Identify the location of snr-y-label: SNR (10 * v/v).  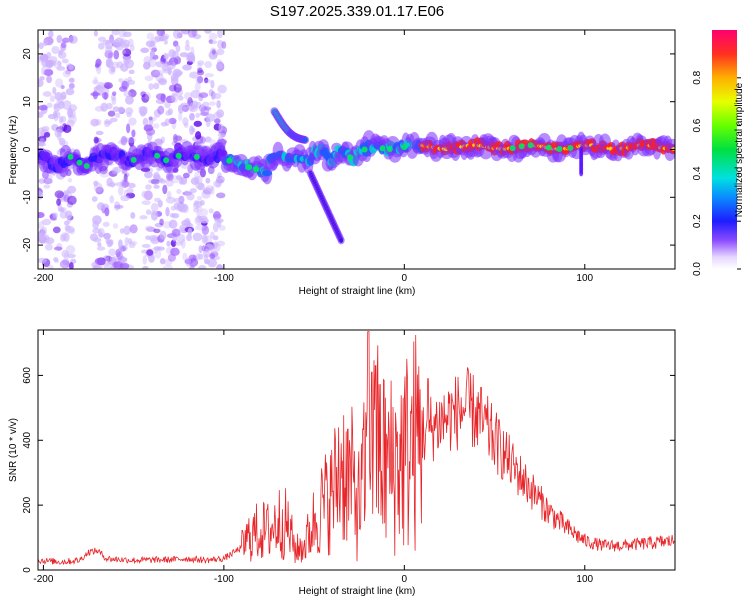
(13, 450).